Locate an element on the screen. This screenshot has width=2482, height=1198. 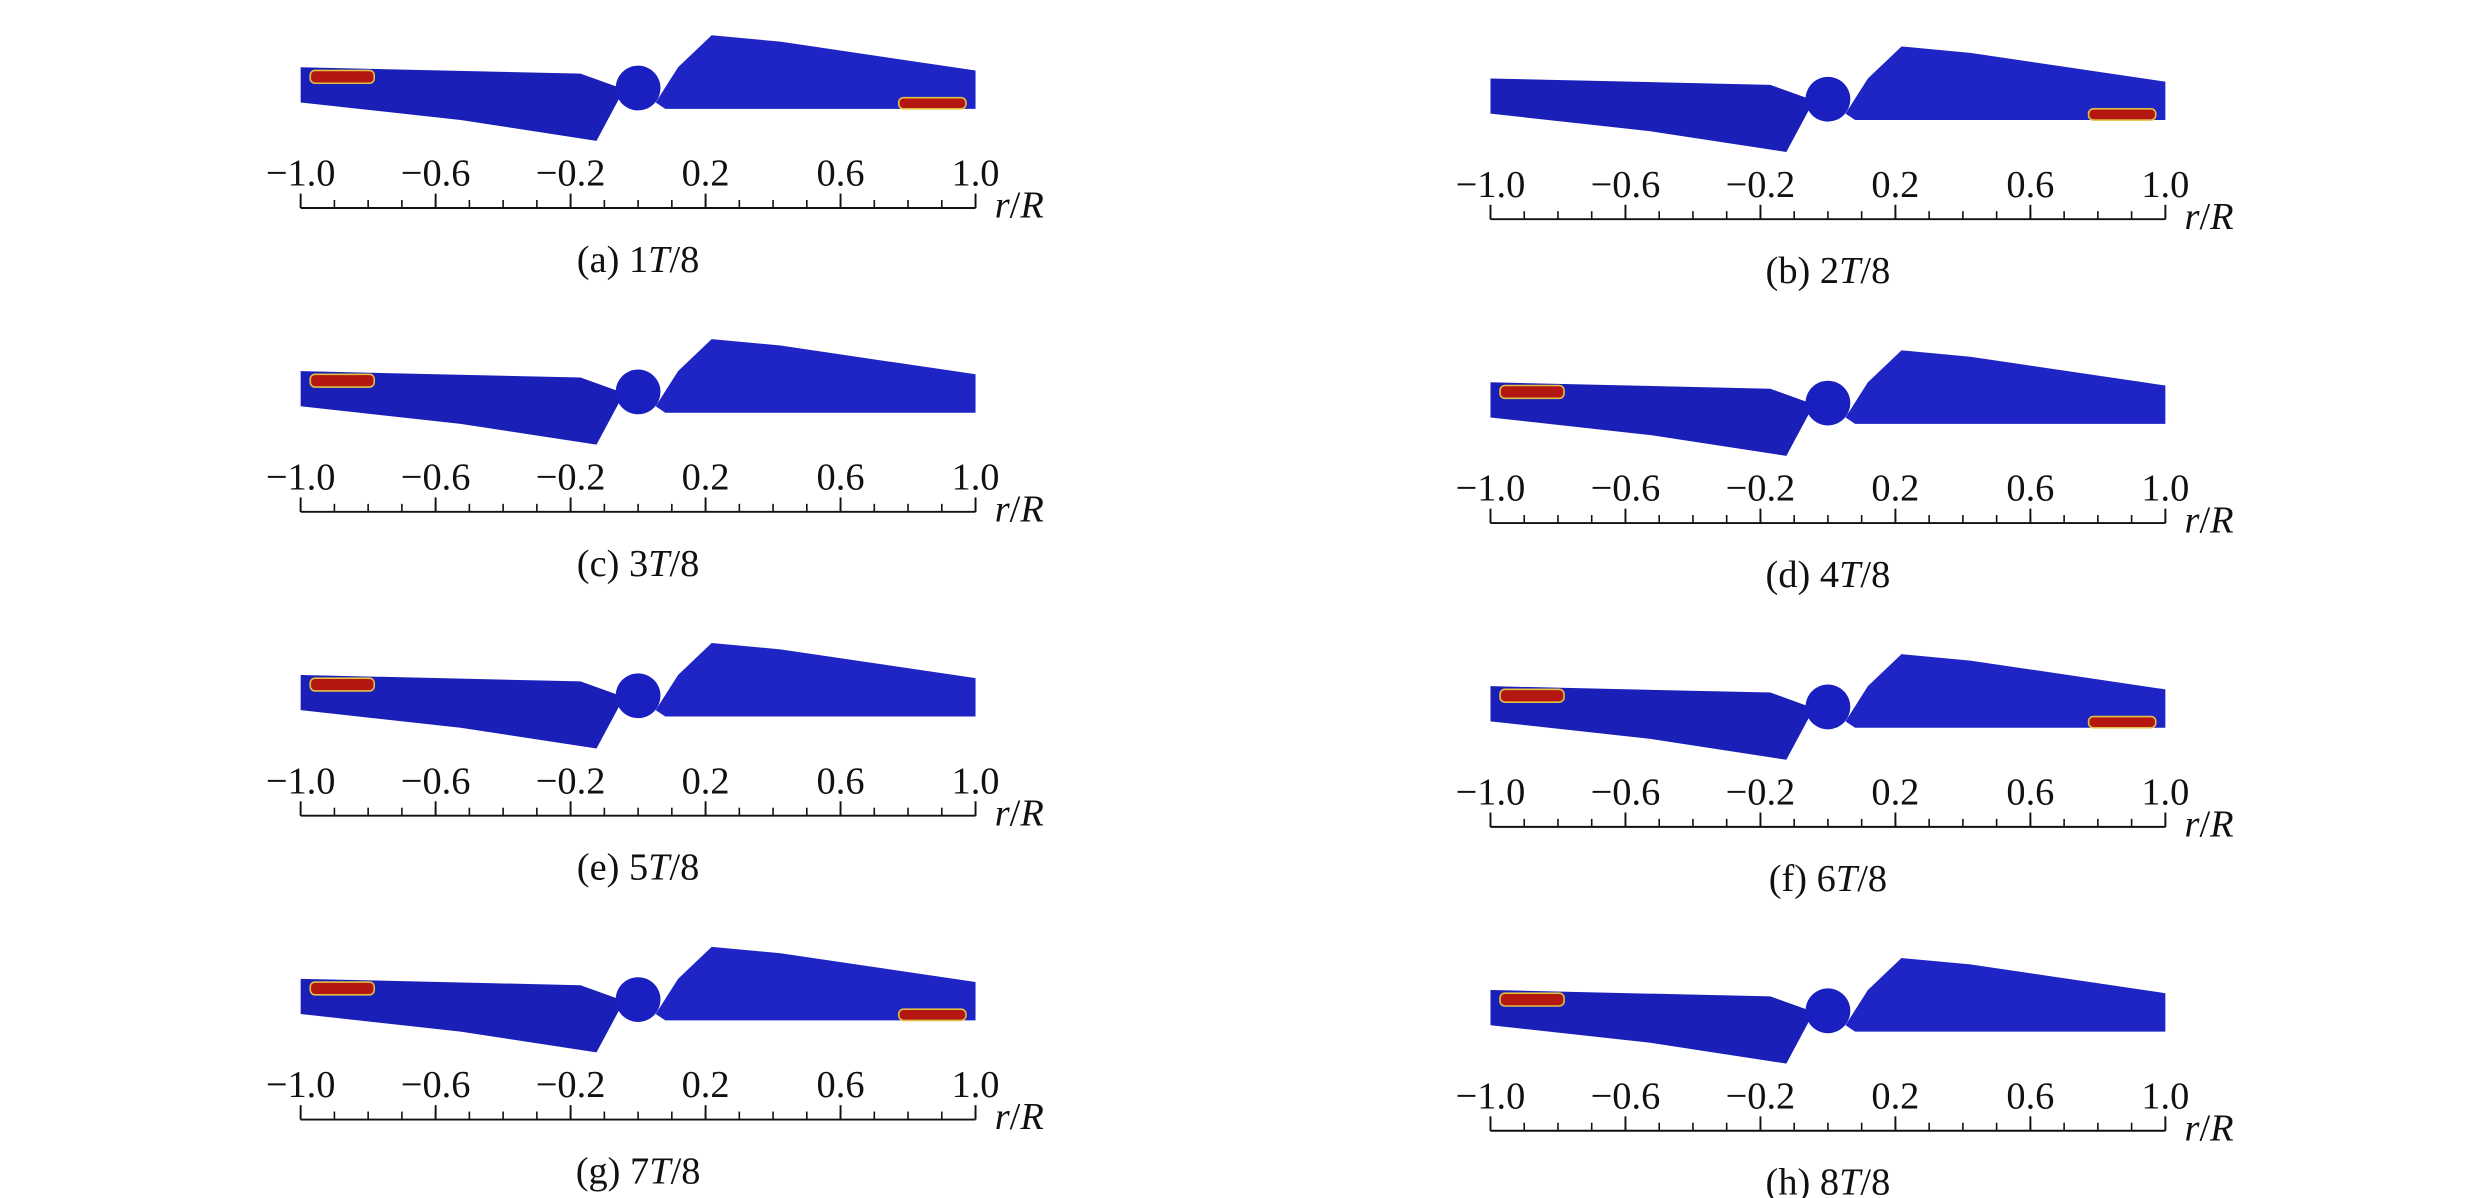
caption-part: (c) 3 is located at coordinates (612, 564).